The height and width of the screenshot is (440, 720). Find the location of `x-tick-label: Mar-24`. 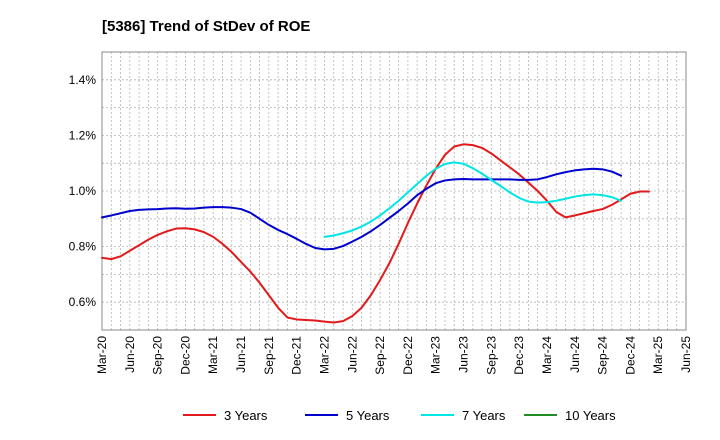

x-tick-label: Mar-24 is located at coordinates (547, 355).